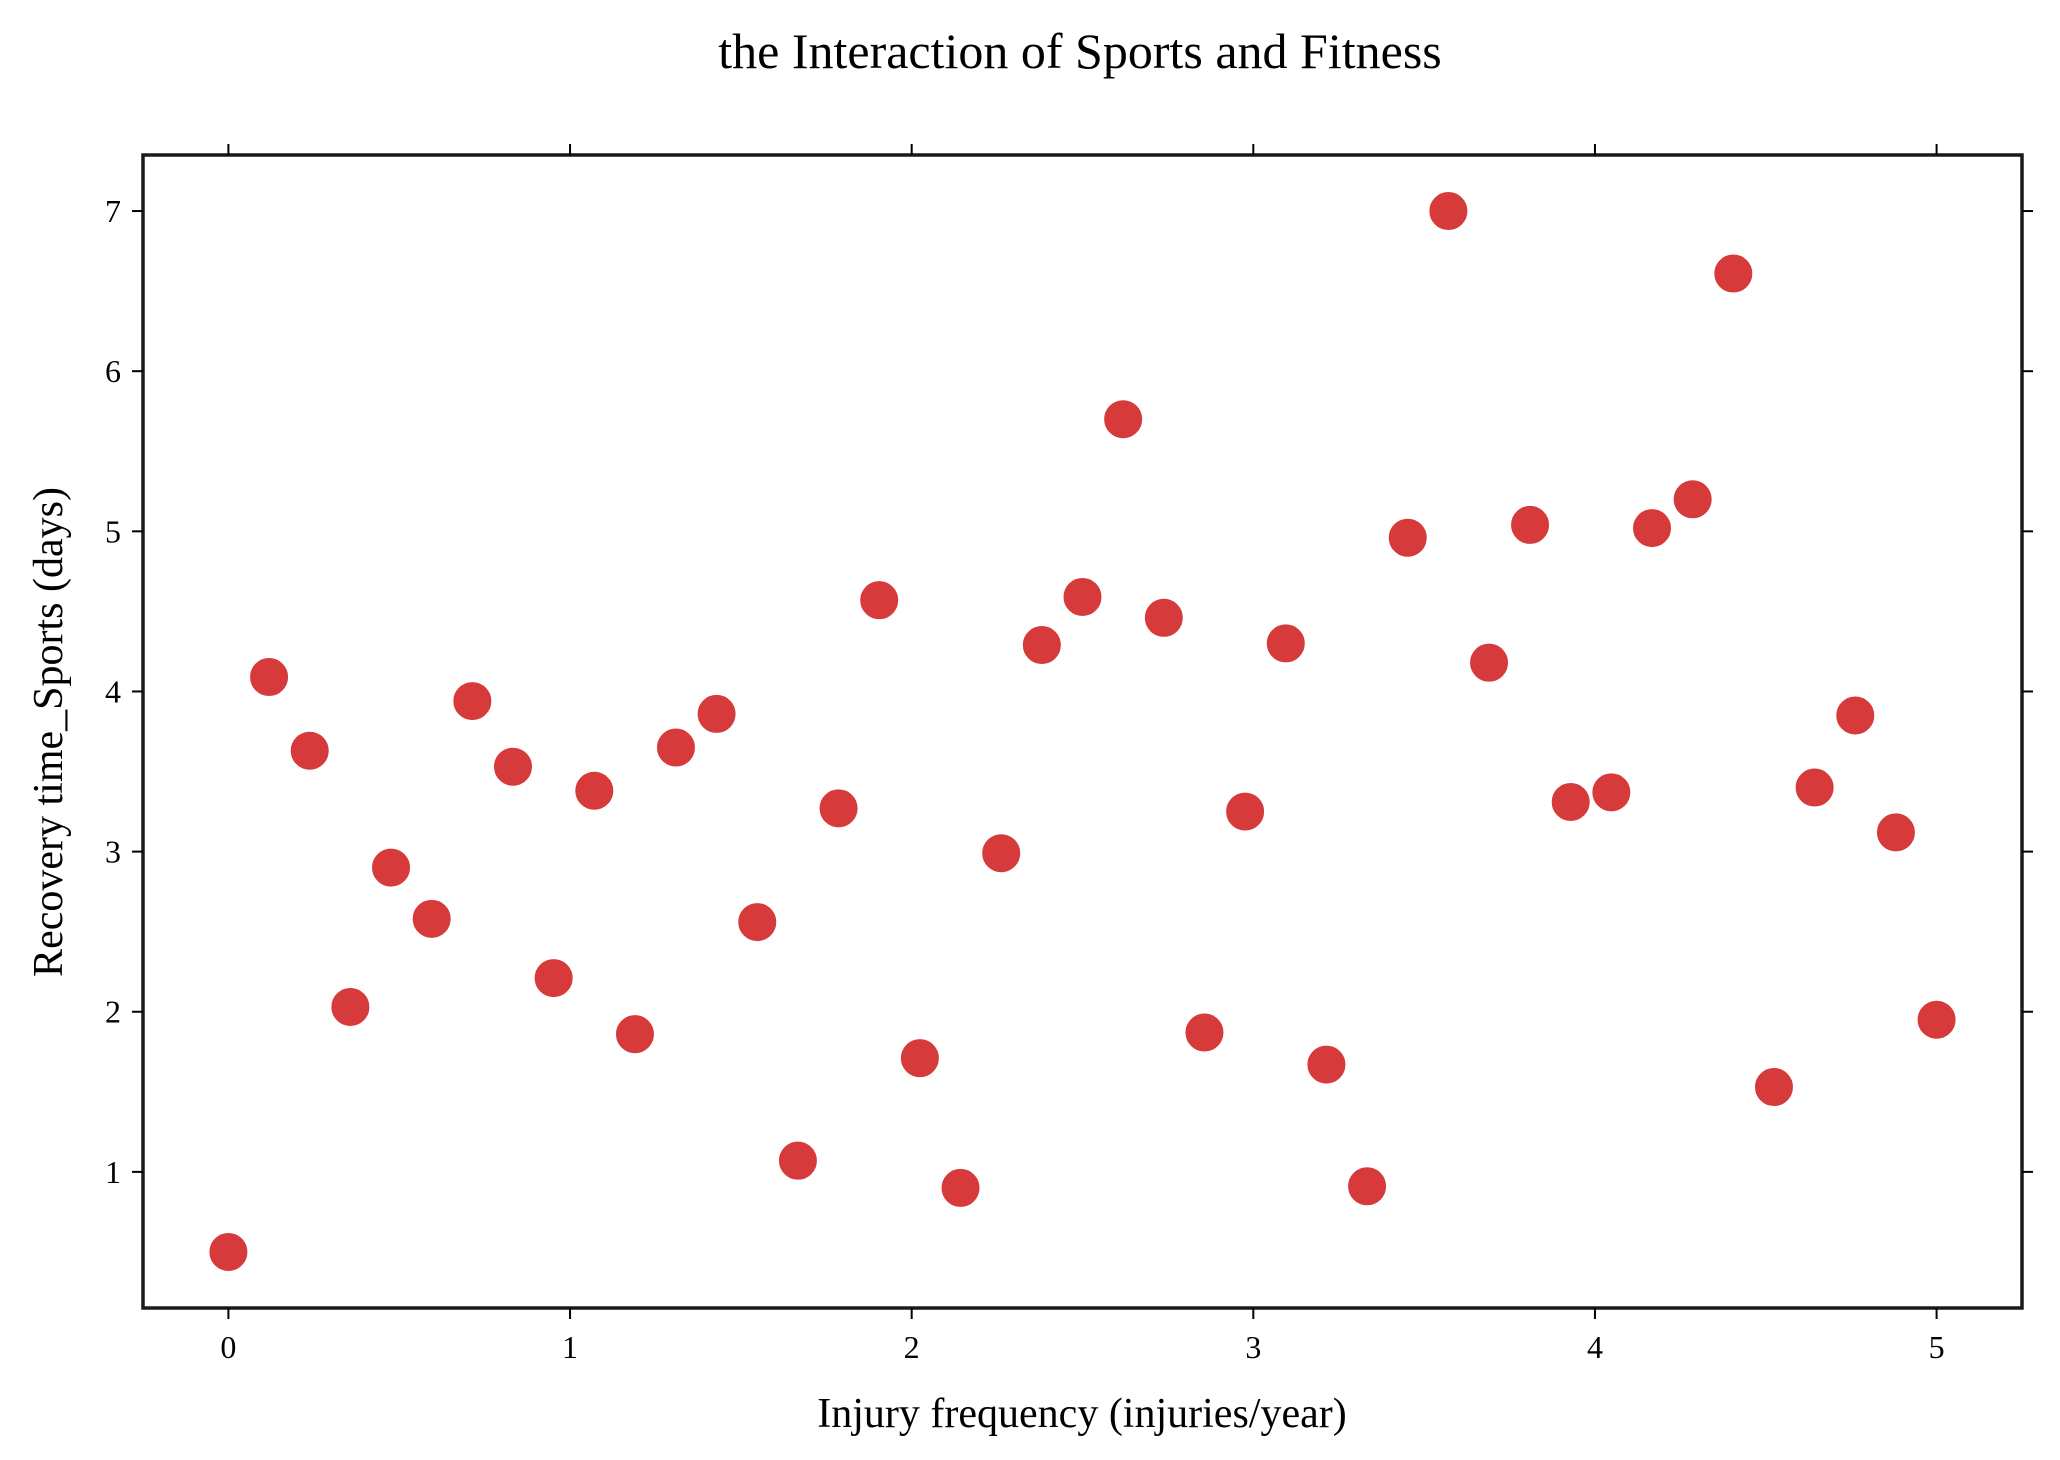  I want to click on y-tick-label: 2, so click(113, 1012).